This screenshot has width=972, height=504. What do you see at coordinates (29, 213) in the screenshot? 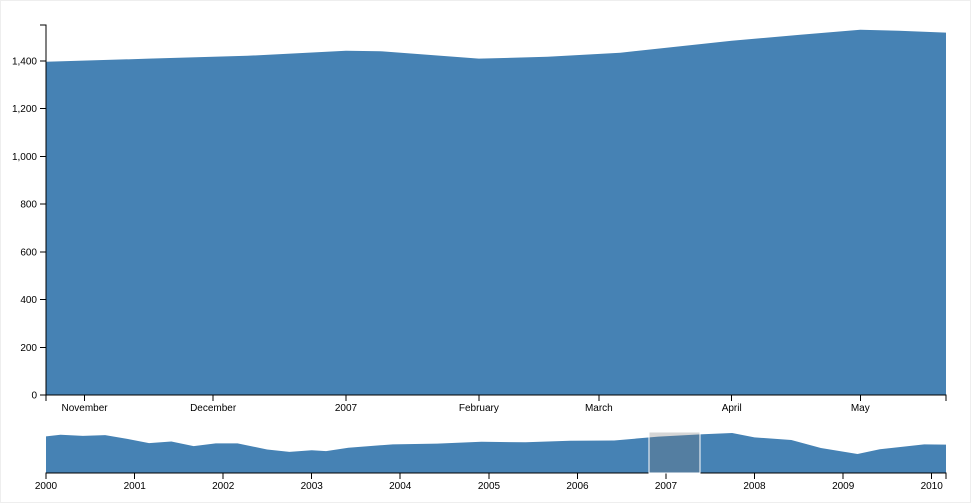
I see `y-axis: 0 200 400 600 800 1,000 1,200 1,400` at bounding box center [29, 213].